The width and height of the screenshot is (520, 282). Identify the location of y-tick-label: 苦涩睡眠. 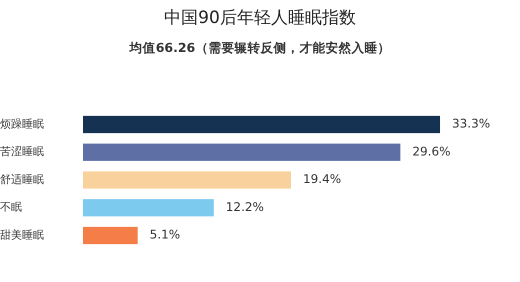
(22, 151).